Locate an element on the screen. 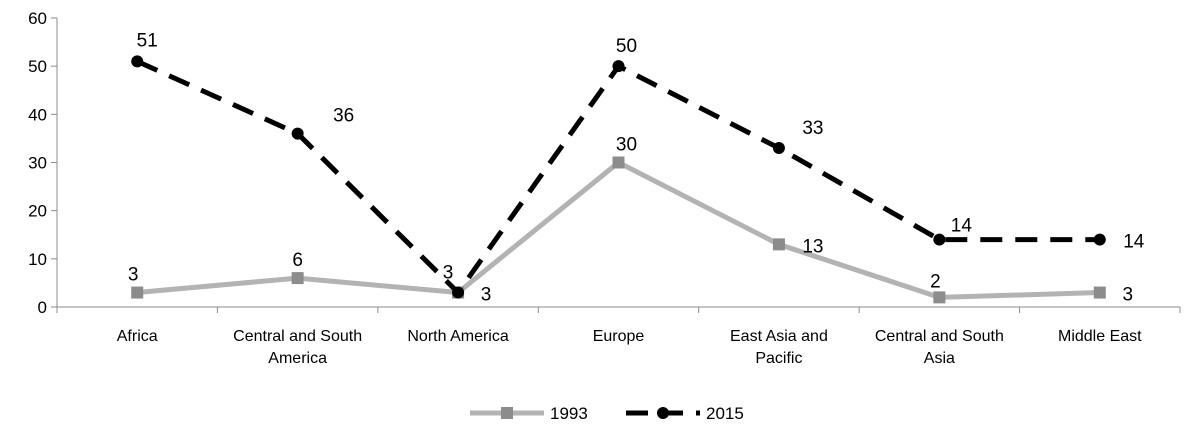 The width and height of the screenshot is (1192, 425). data-label-2015: 3 is located at coordinates (448, 273).